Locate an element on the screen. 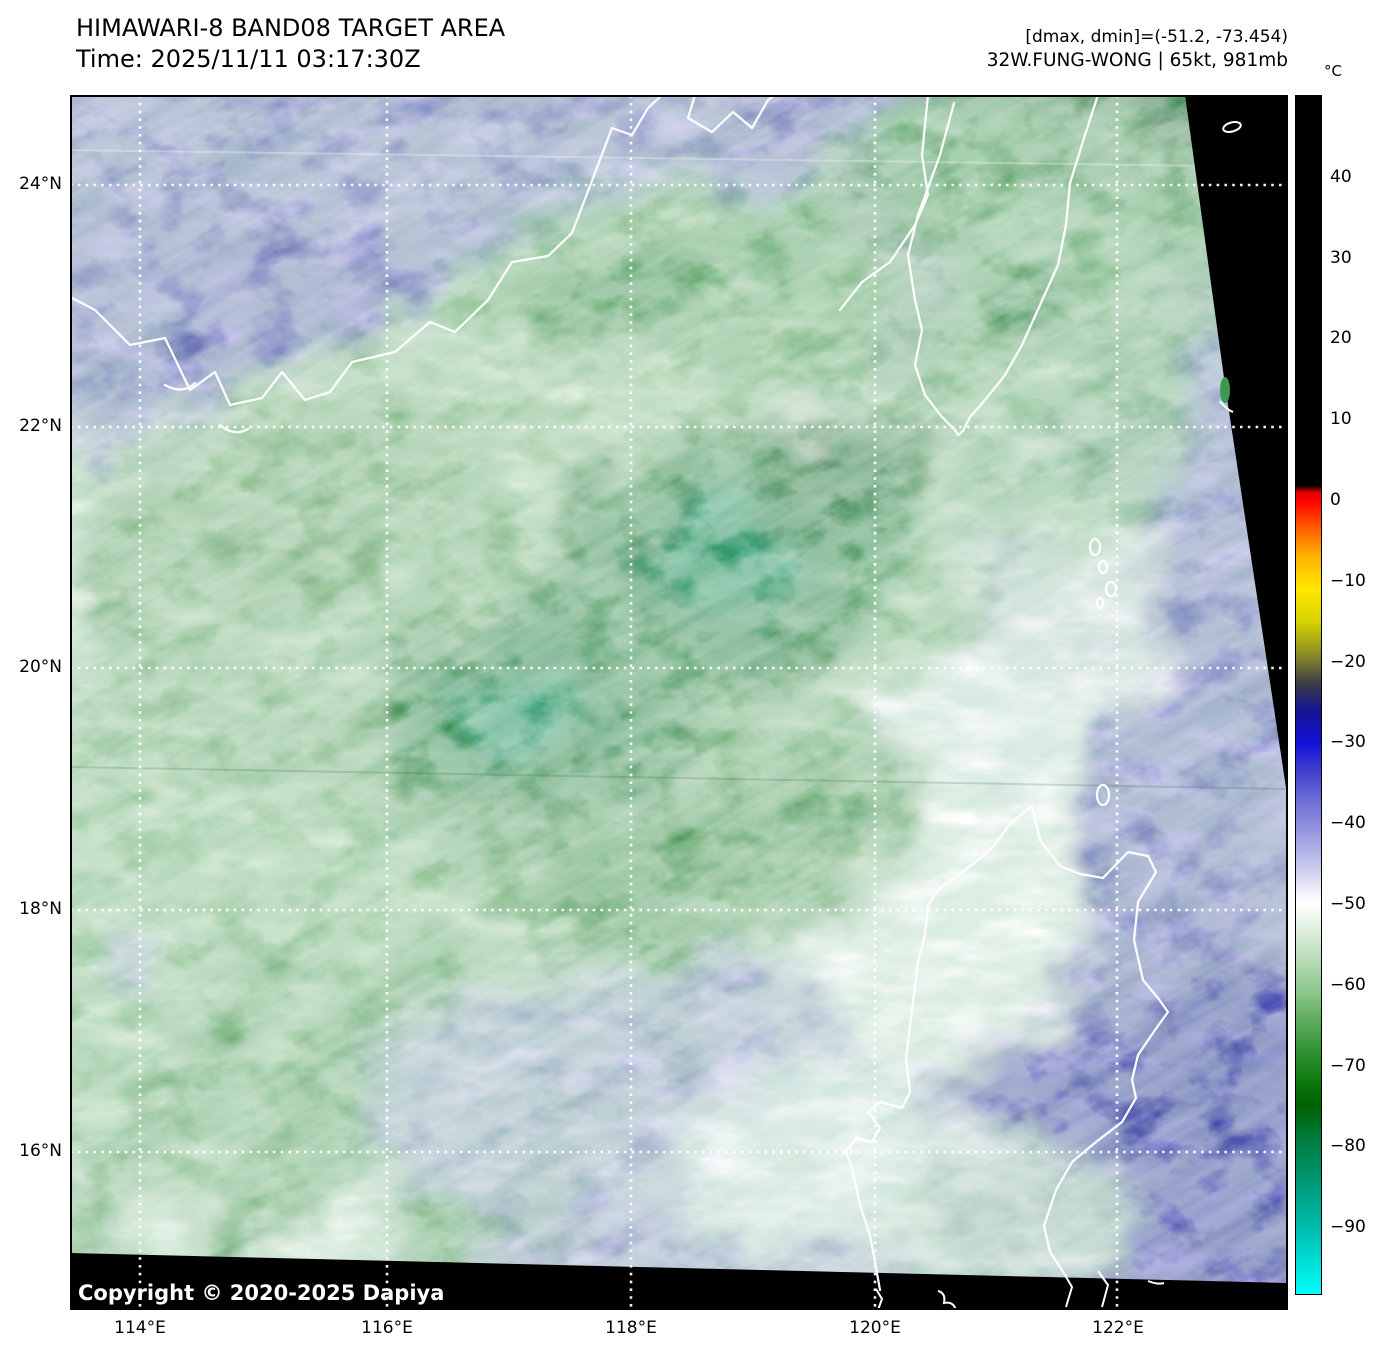 This screenshot has width=1390, height=1359. lat-label: 18°N is located at coordinates (40, 909).